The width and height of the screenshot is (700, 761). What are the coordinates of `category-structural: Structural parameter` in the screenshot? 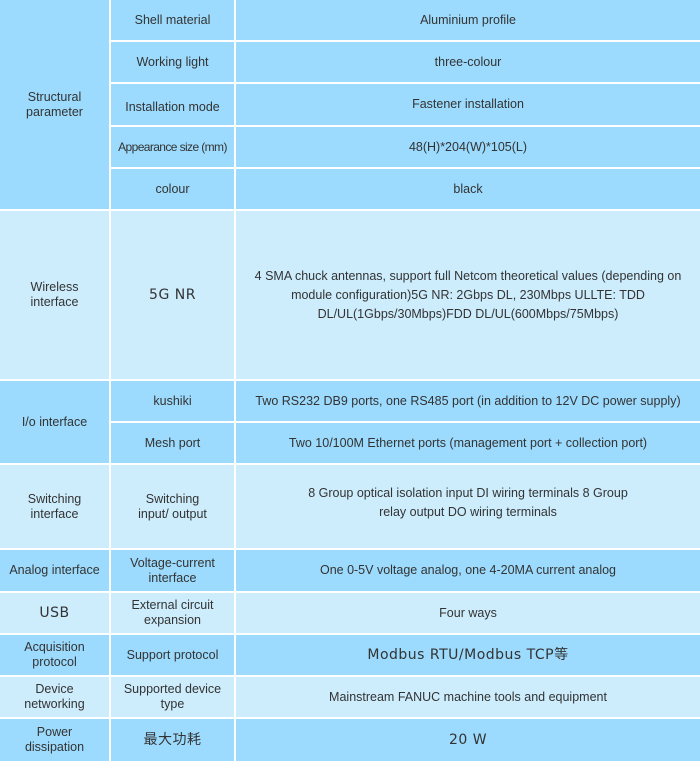 It's located at (54, 104).